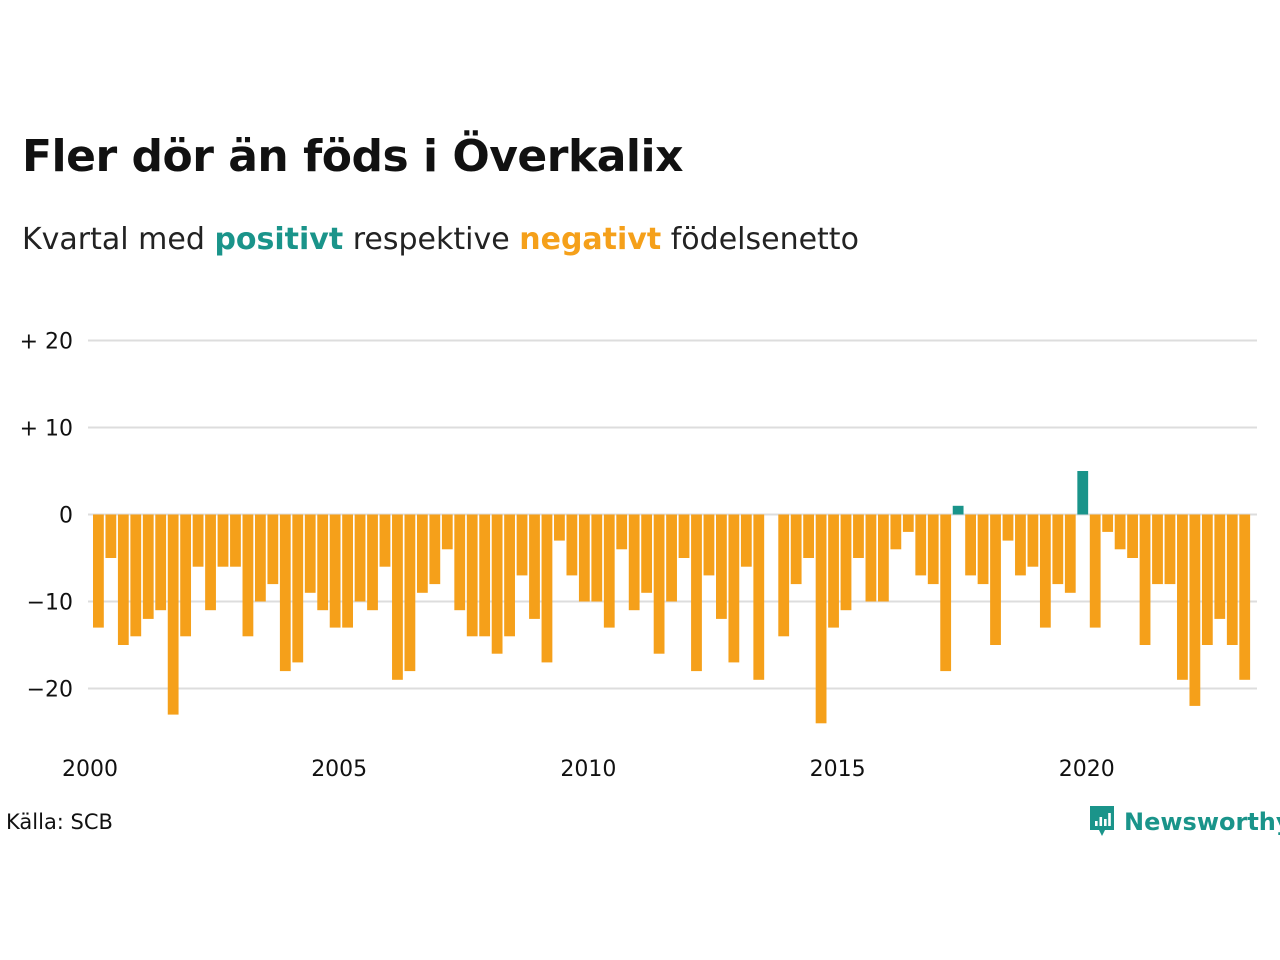 The height and width of the screenshot is (960, 1280). What do you see at coordinates (66, 516) in the screenshot?
I see `y-tick-label: 0` at bounding box center [66, 516].